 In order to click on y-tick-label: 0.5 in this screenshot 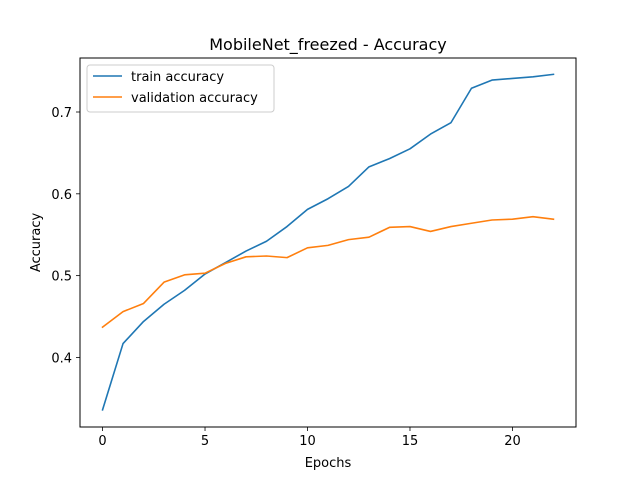, I will do `click(61, 277)`.